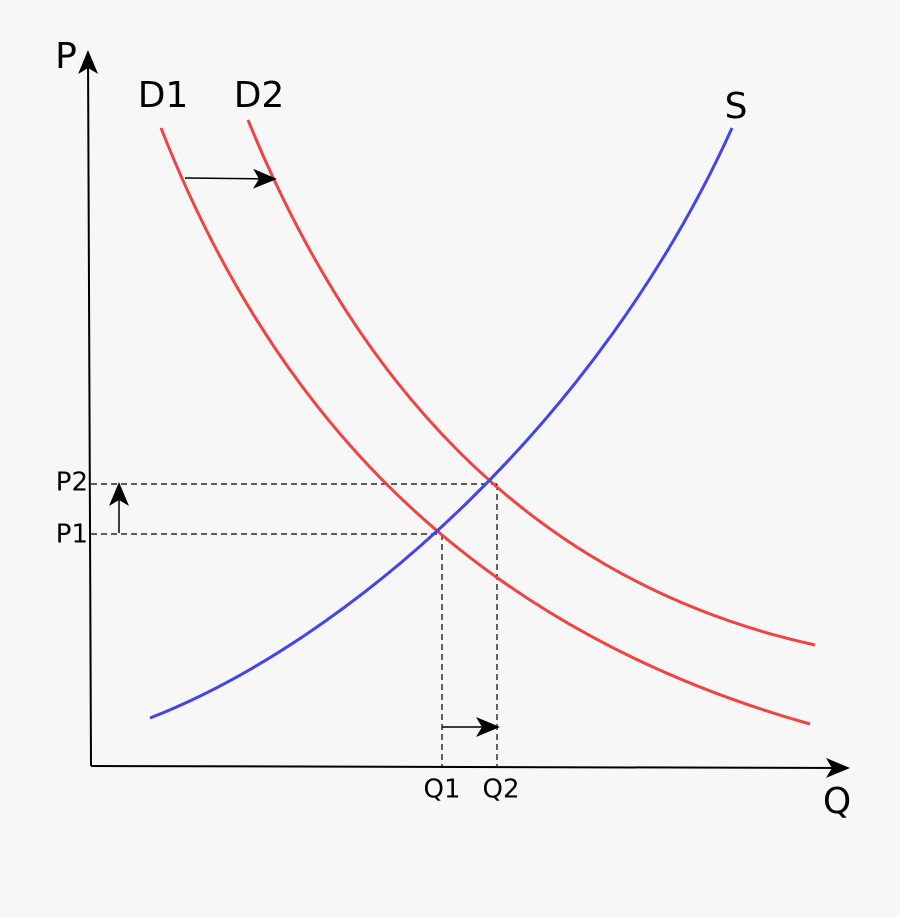 This screenshot has width=900, height=917. Describe the element at coordinates (259, 95) in the screenshot. I see `curve-label: D2` at that location.